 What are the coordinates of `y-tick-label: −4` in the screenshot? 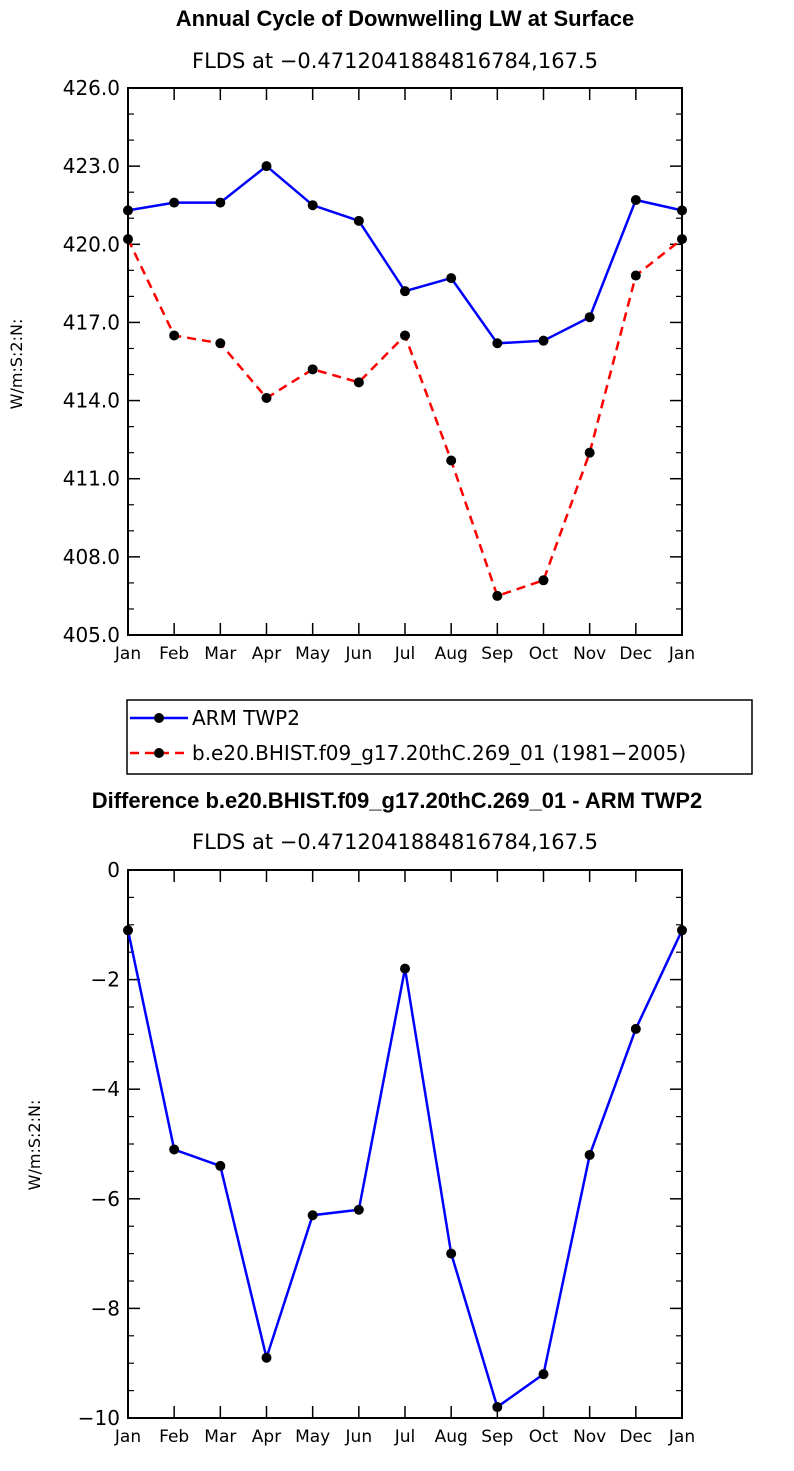 It's located at (105, 1089).